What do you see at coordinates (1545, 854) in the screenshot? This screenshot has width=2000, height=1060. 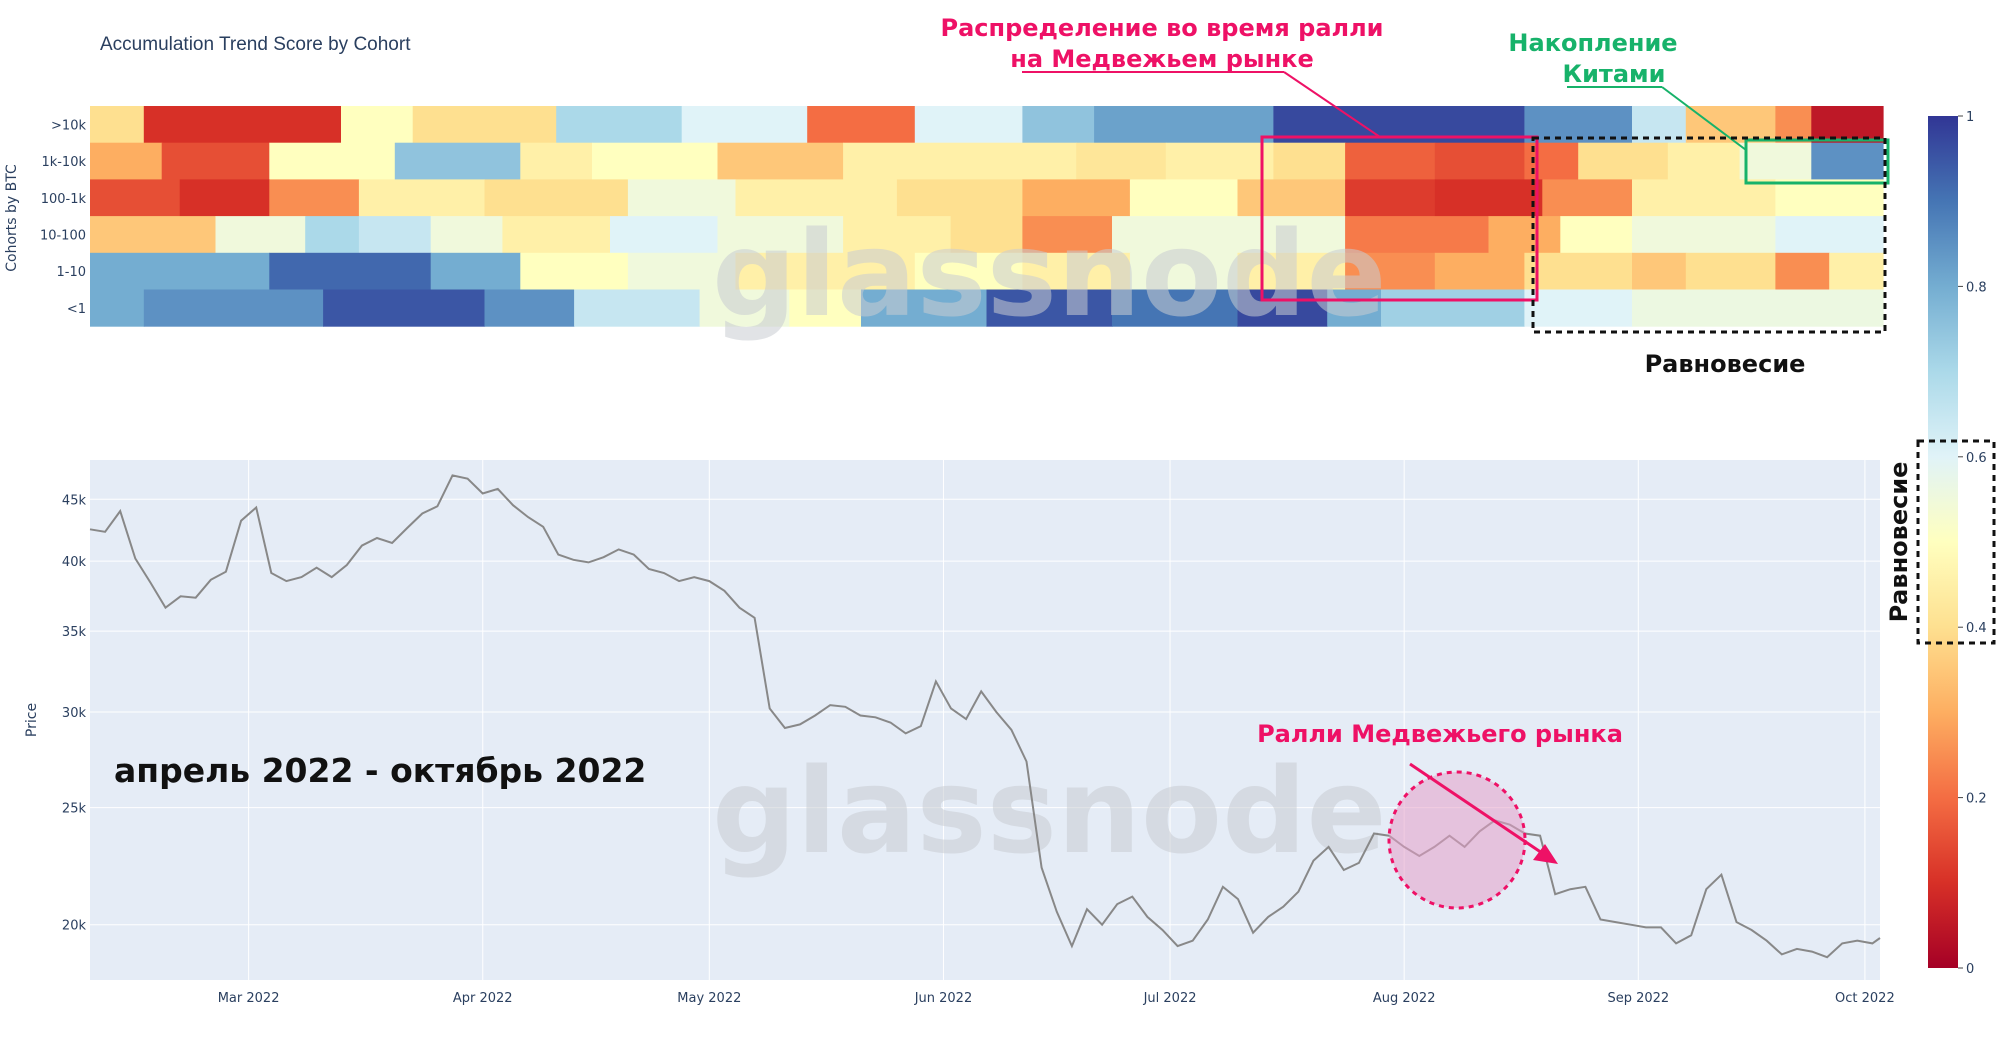 I see `rally-arrowhead` at bounding box center [1545, 854].